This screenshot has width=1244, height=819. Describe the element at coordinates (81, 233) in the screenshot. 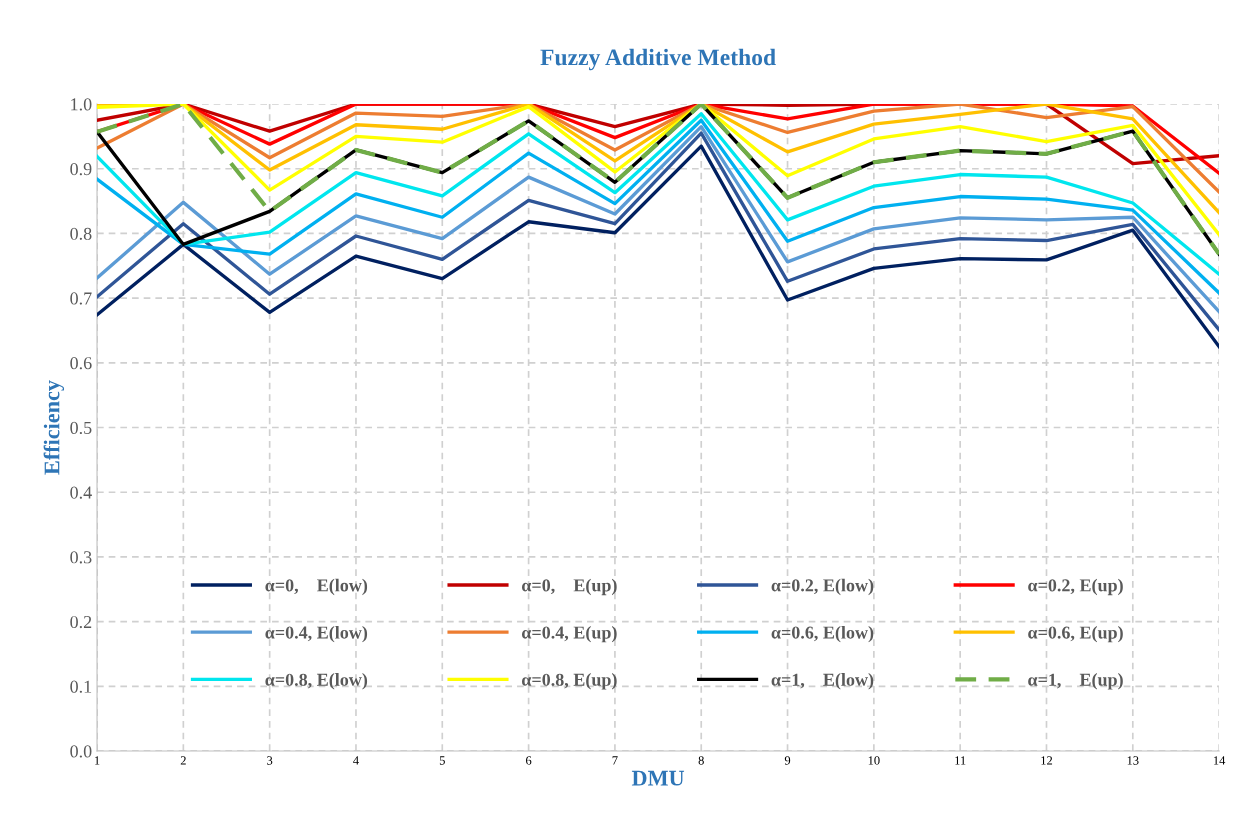

I see `y-tick-label: 0.8` at that location.